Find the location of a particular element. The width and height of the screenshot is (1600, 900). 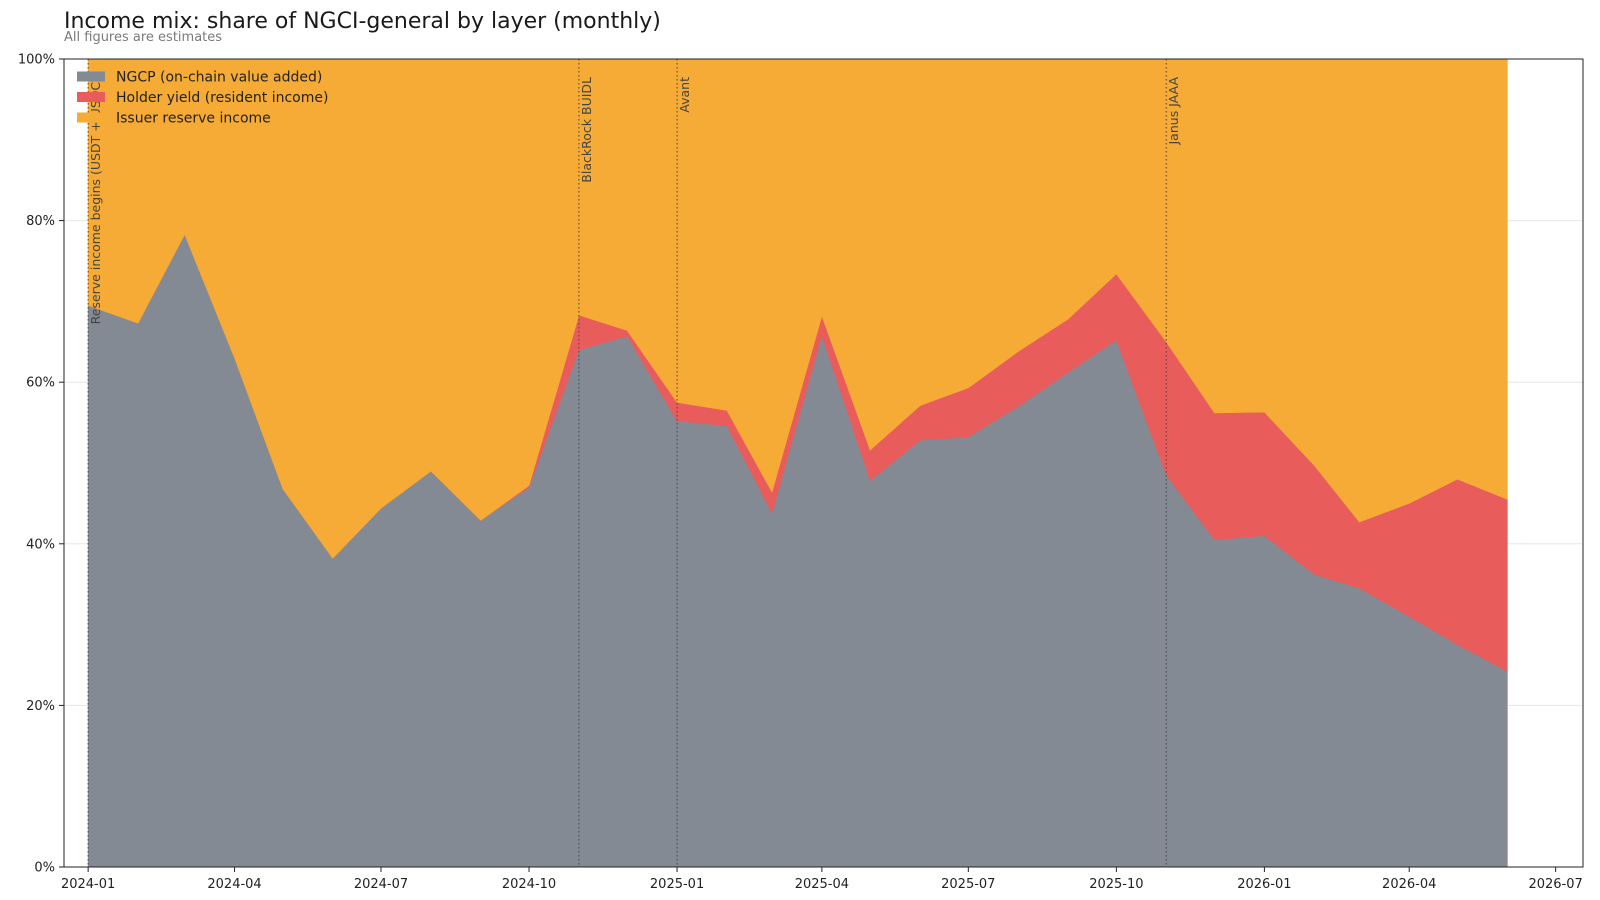

y-tick-label: 40% is located at coordinates (40, 544).